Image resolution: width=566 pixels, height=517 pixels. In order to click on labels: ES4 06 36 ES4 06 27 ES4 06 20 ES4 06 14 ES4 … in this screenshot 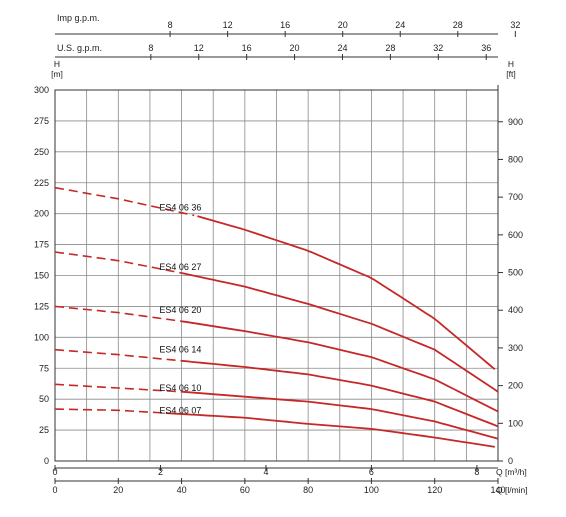, I will do `click(180, 308)`.